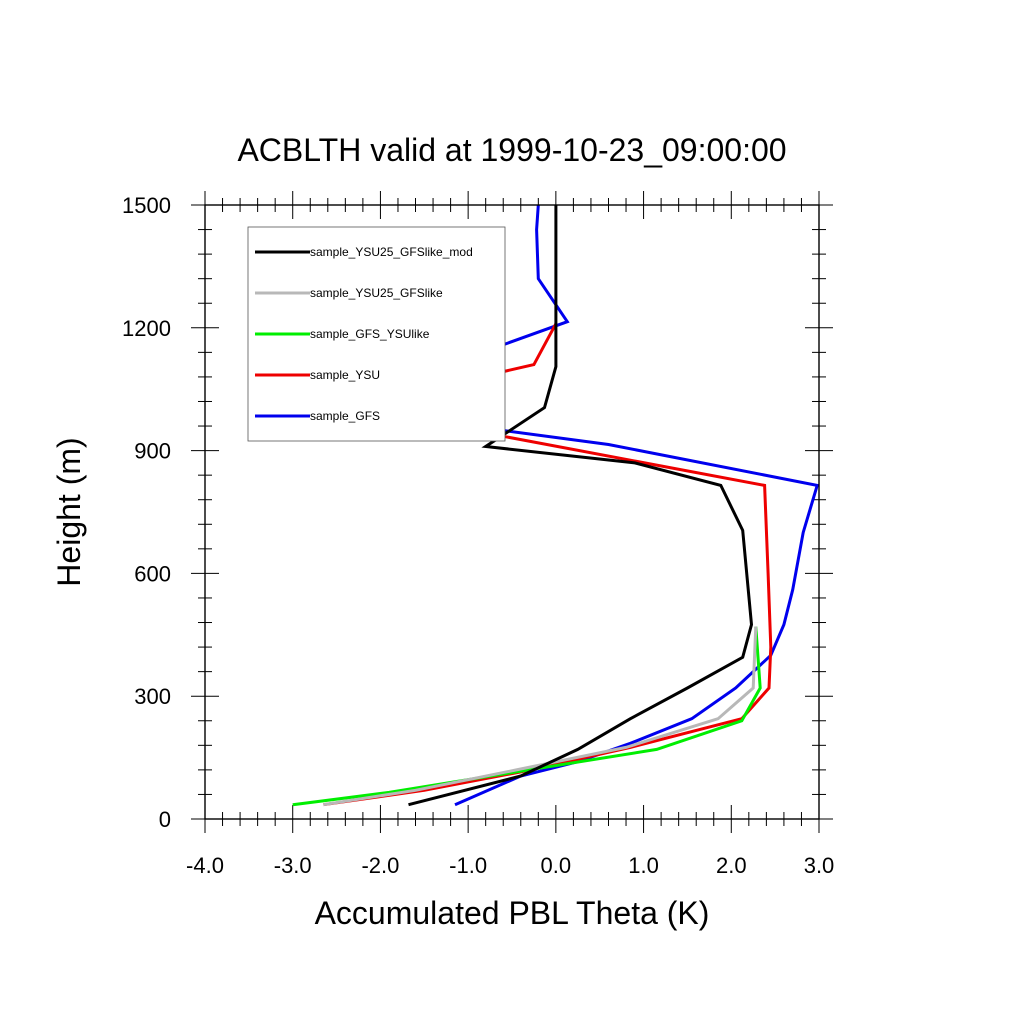  Describe the element at coordinates (152, 696) in the screenshot. I see `y-tick-label: 300` at that location.